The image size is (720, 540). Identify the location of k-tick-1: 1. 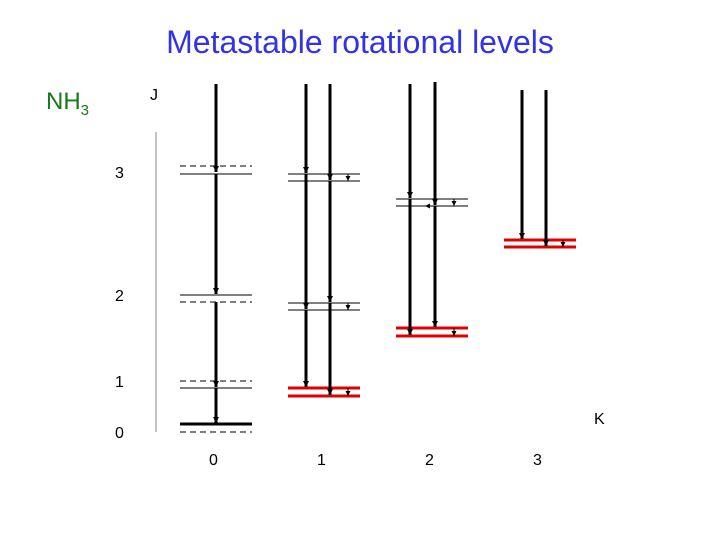
(321, 460).